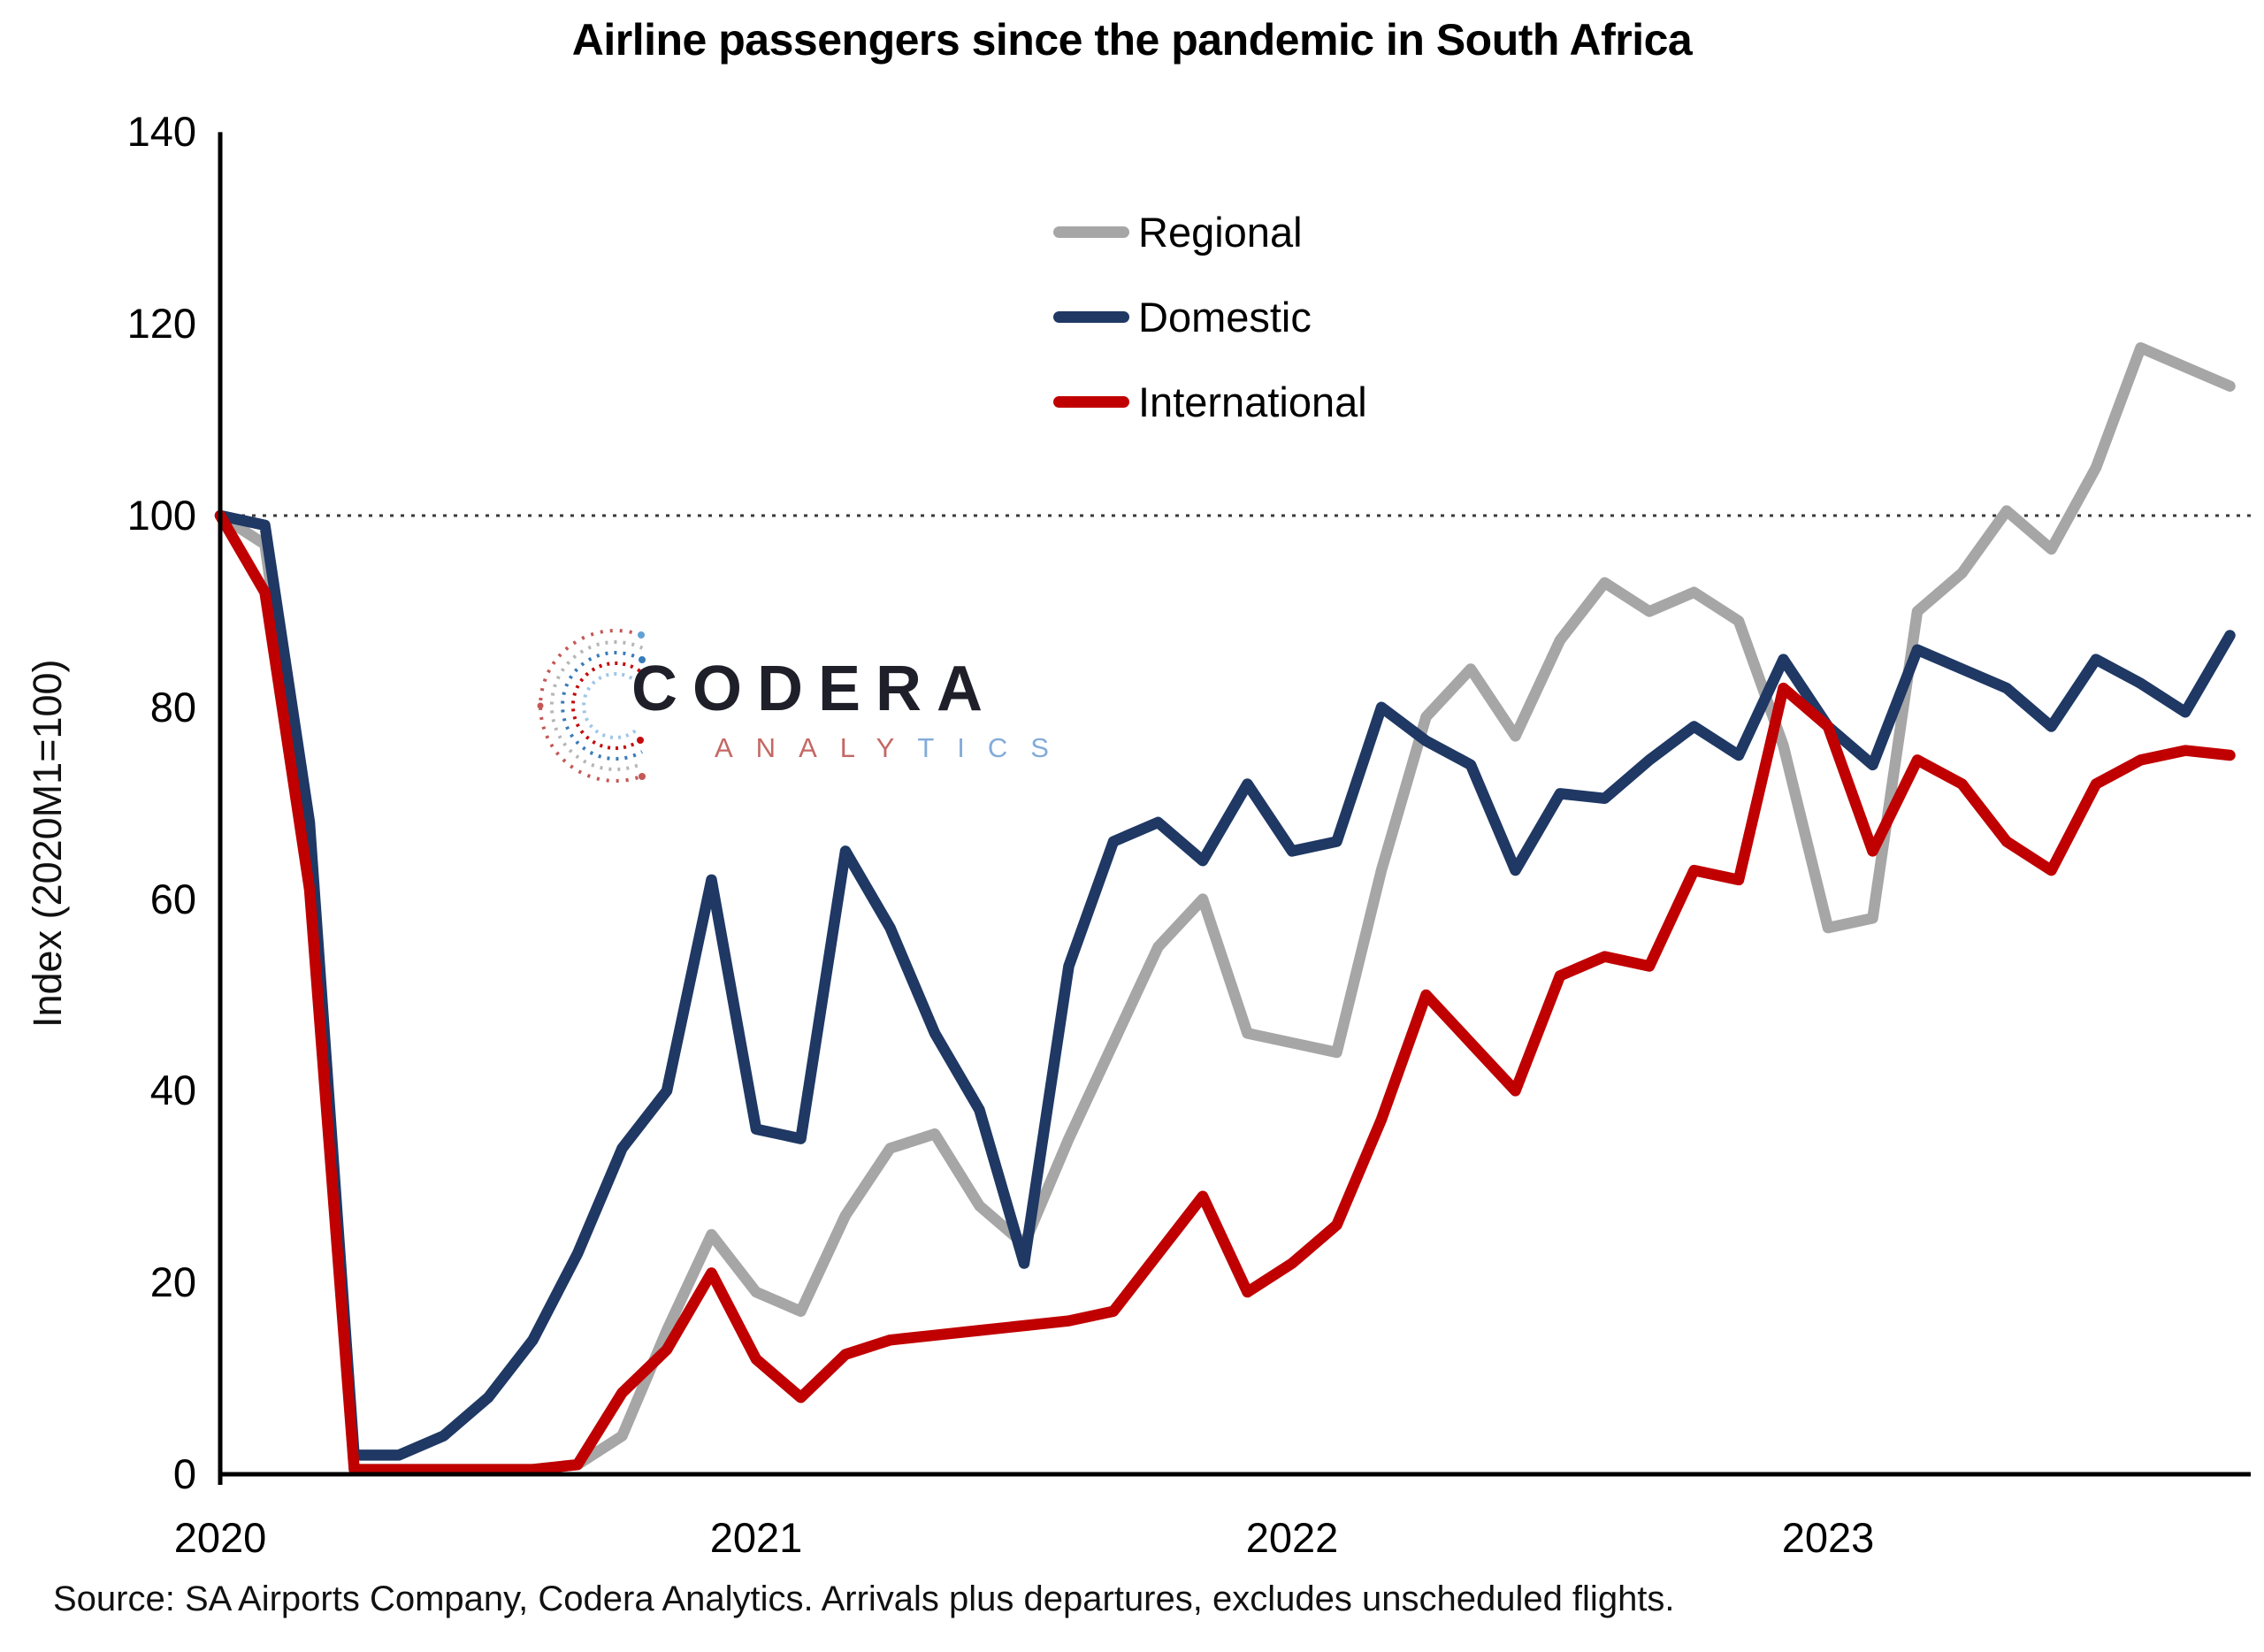 This screenshot has width=2264, height=1652. What do you see at coordinates (172, 1282) in the screenshot?
I see `y-tick-label-20: 20` at bounding box center [172, 1282].